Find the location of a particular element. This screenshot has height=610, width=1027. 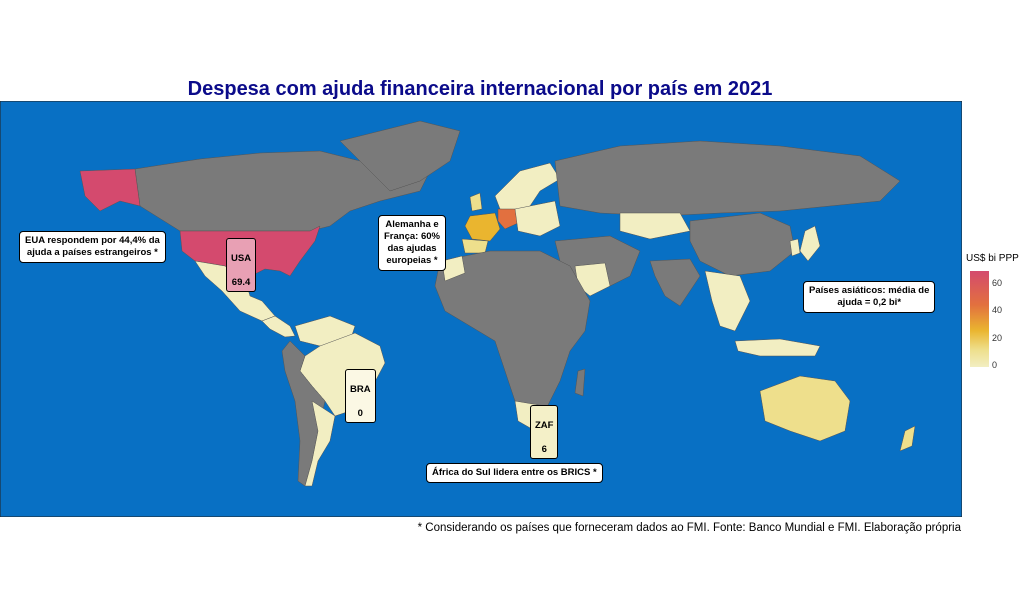

country-southeast-asia is located at coordinates (727, 301).